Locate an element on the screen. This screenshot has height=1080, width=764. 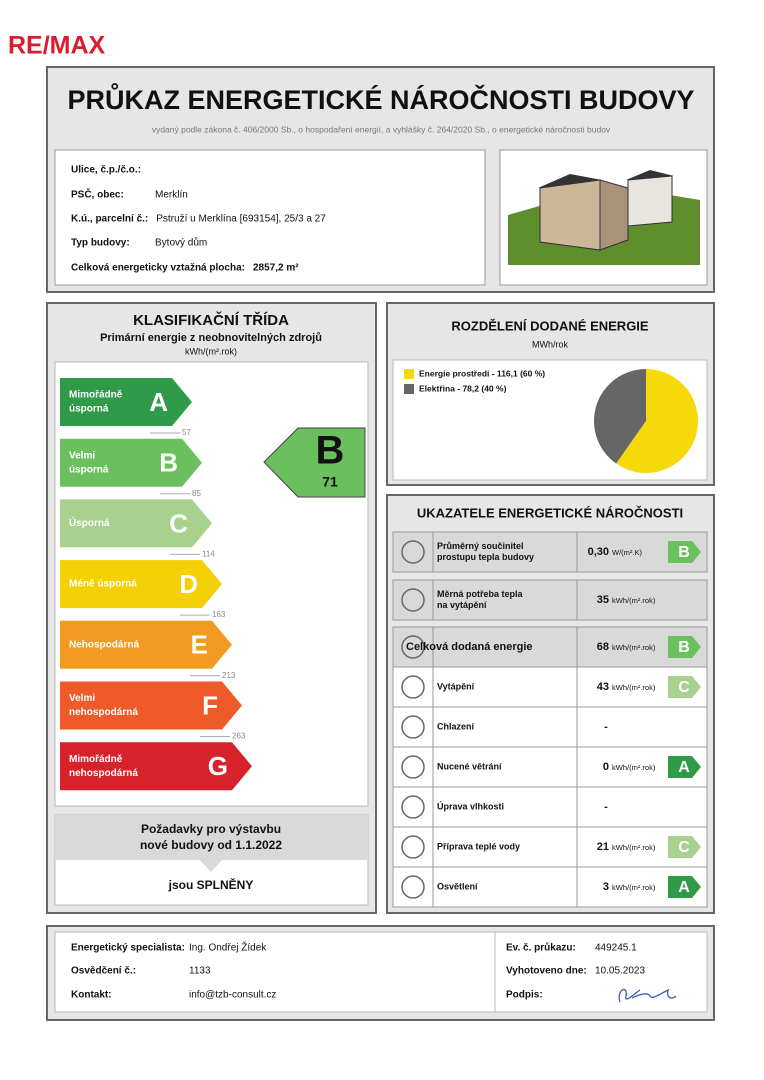
split-unit: MWh/rok is located at coordinates (550, 344).